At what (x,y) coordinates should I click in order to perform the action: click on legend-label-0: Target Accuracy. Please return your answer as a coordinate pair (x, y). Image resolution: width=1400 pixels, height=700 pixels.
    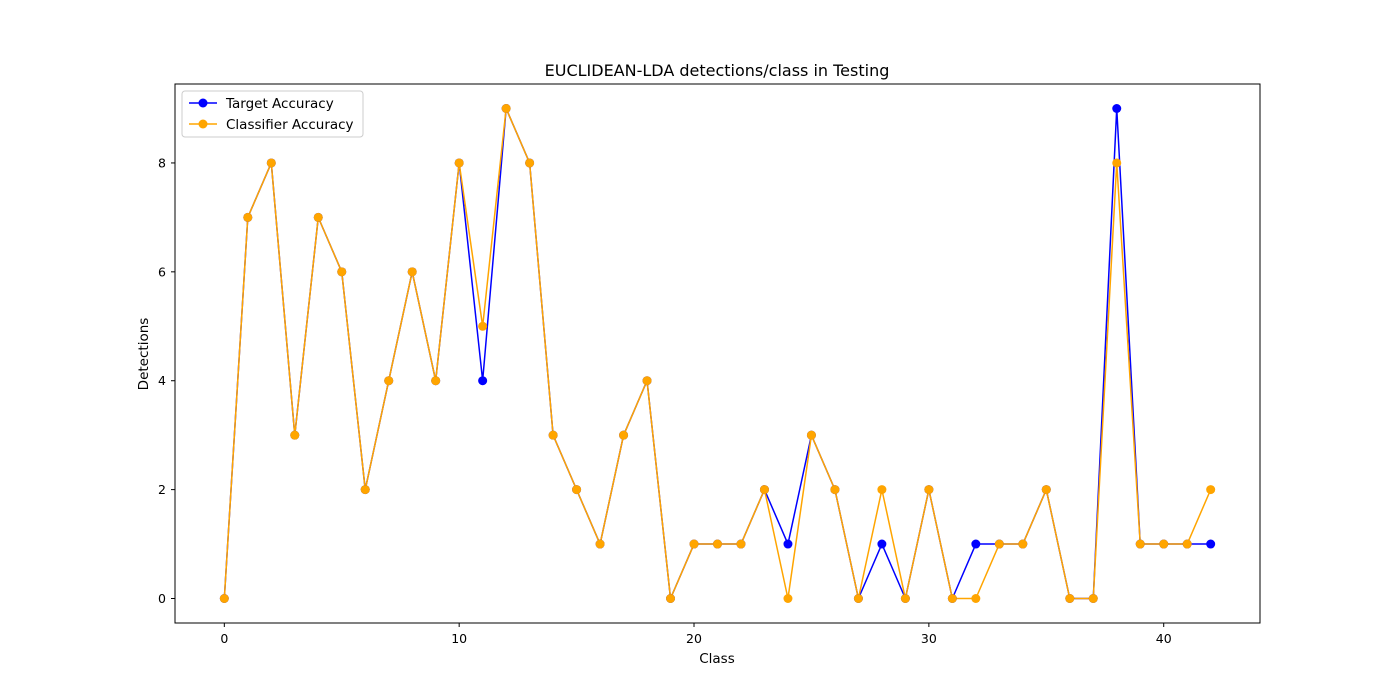
    Looking at the image, I should click on (279, 104).